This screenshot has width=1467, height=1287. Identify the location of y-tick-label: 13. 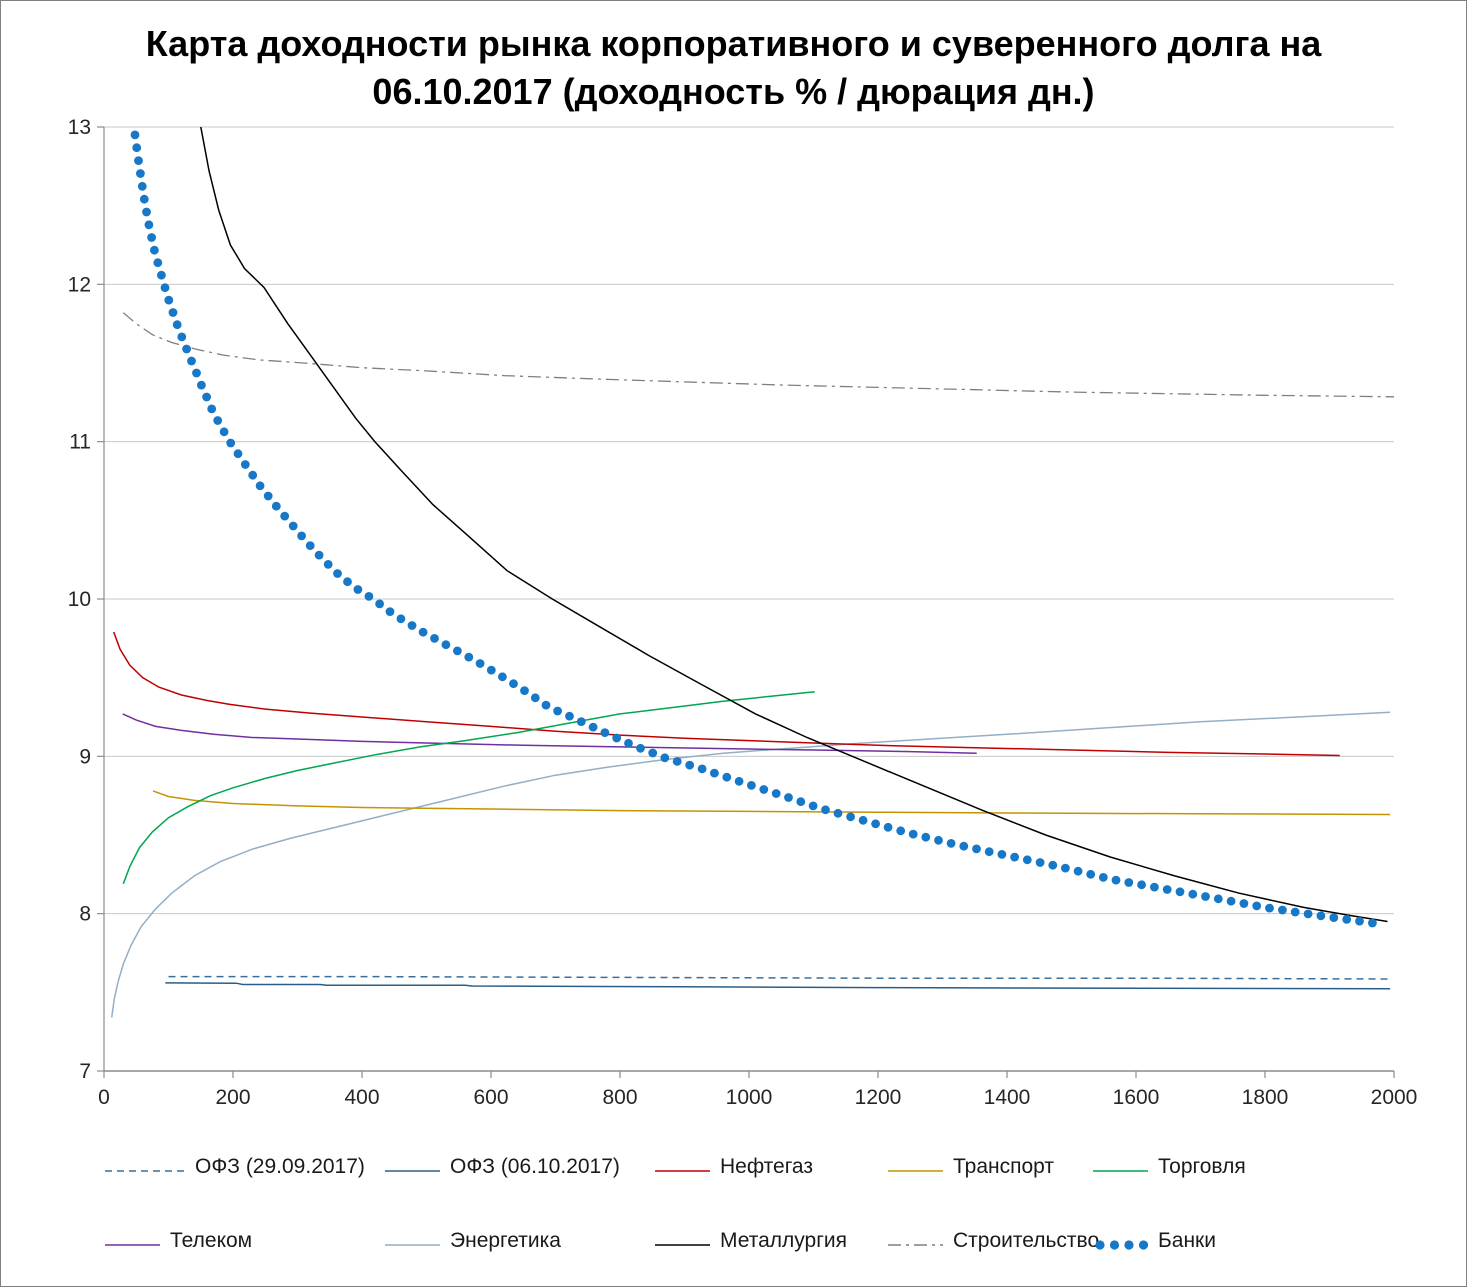
(79, 127).